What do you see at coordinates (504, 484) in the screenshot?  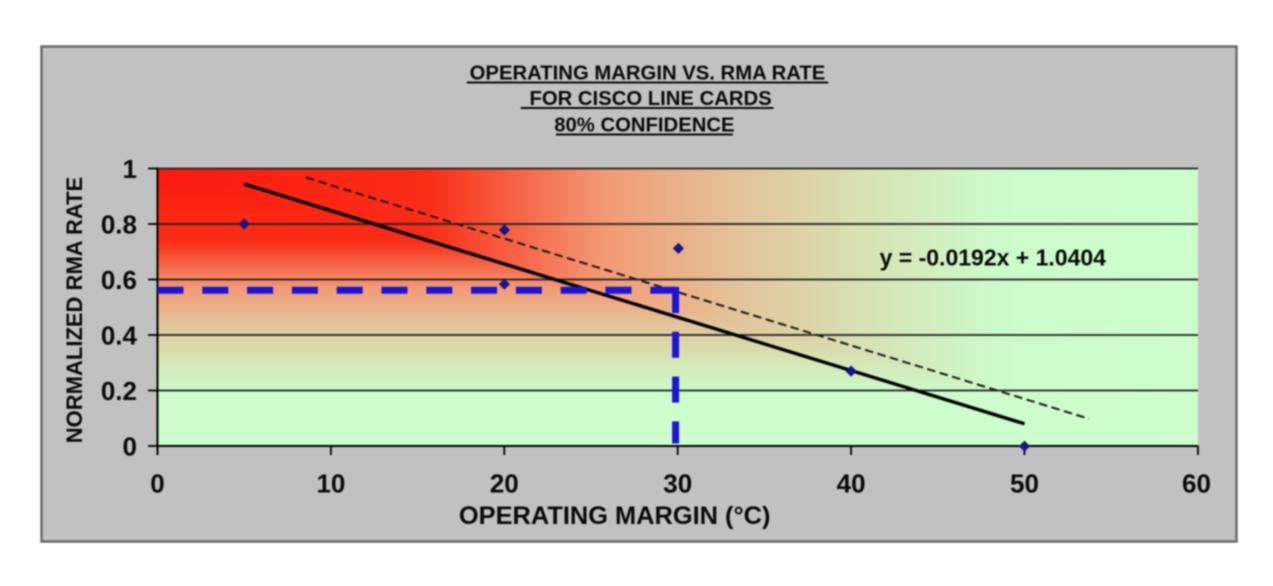 I see `svg-text: 20` at bounding box center [504, 484].